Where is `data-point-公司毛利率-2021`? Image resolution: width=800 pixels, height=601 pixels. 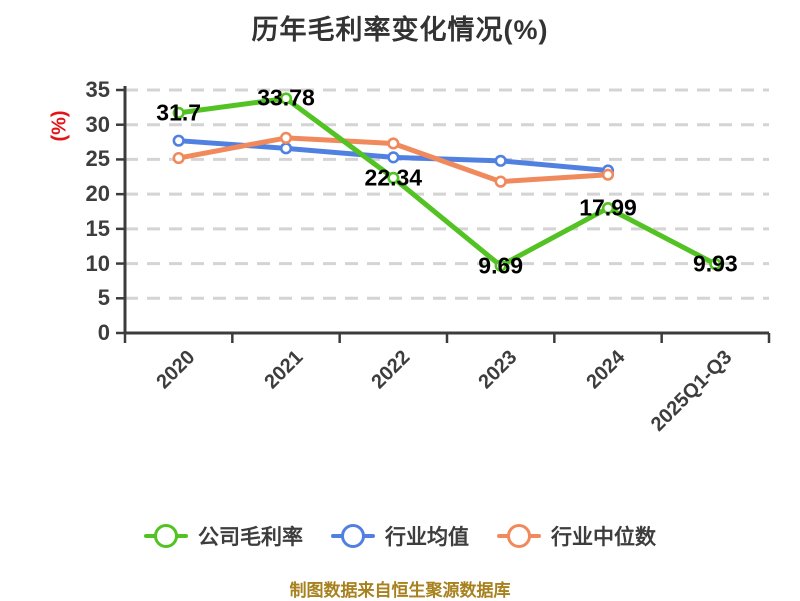 data-point-公司毛利率-2021 is located at coordinates (286, 98).